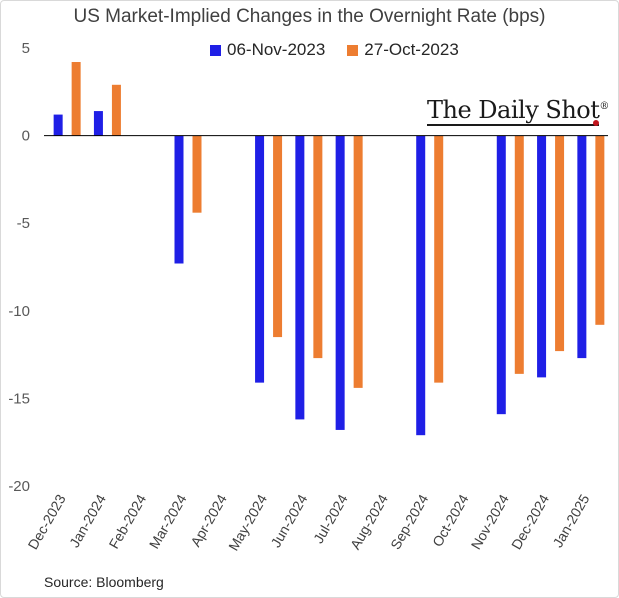  Describe the element at coordinates (513, 110) in the screenshot. I see `brand-name: The Daily Shot` at that location.